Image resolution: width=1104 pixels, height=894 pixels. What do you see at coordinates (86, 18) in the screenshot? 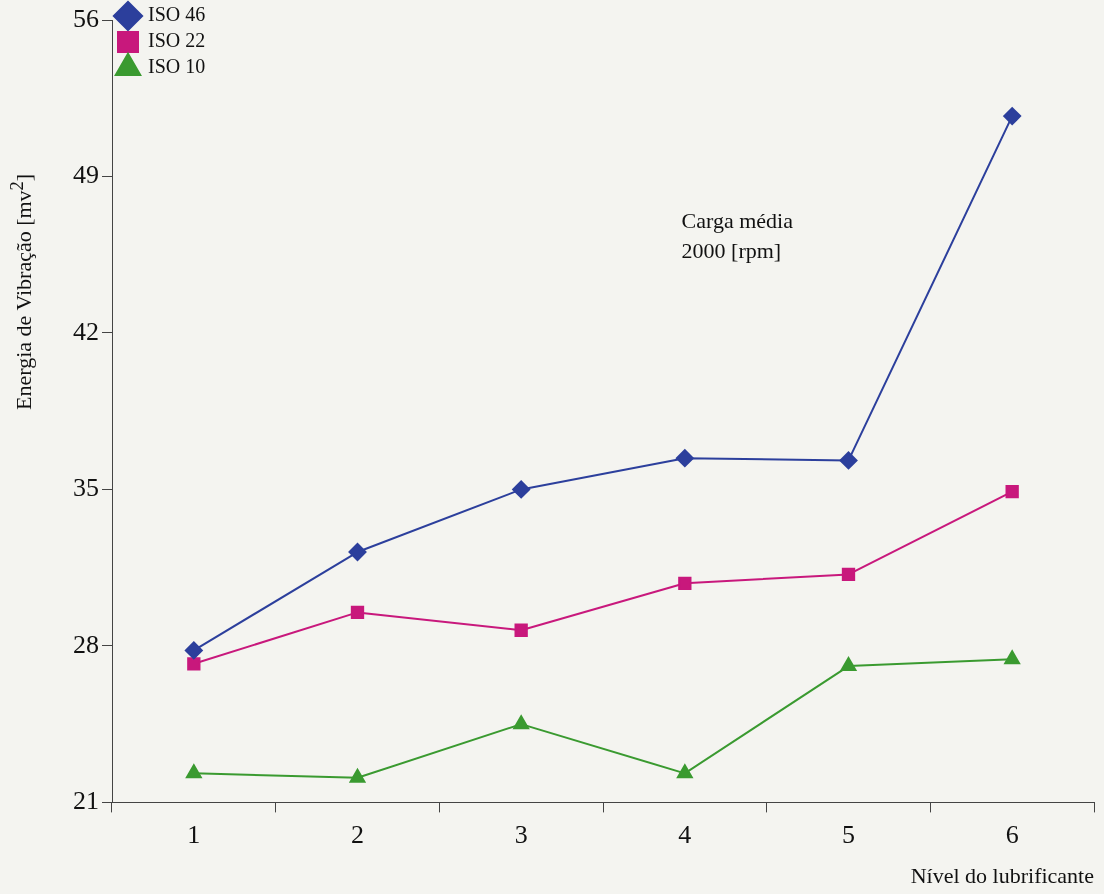
I see `y-tick-label: 56` at bounding box center [86, 18].